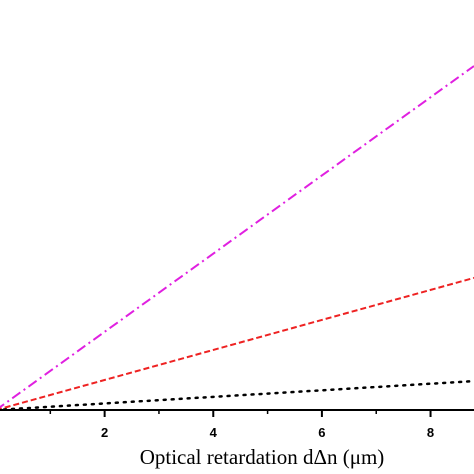 This screenshot has height=474, width=474. Describe the element at coordinates (214, 432) in the screenshot. I see `x-tick-label: 4` at that location.